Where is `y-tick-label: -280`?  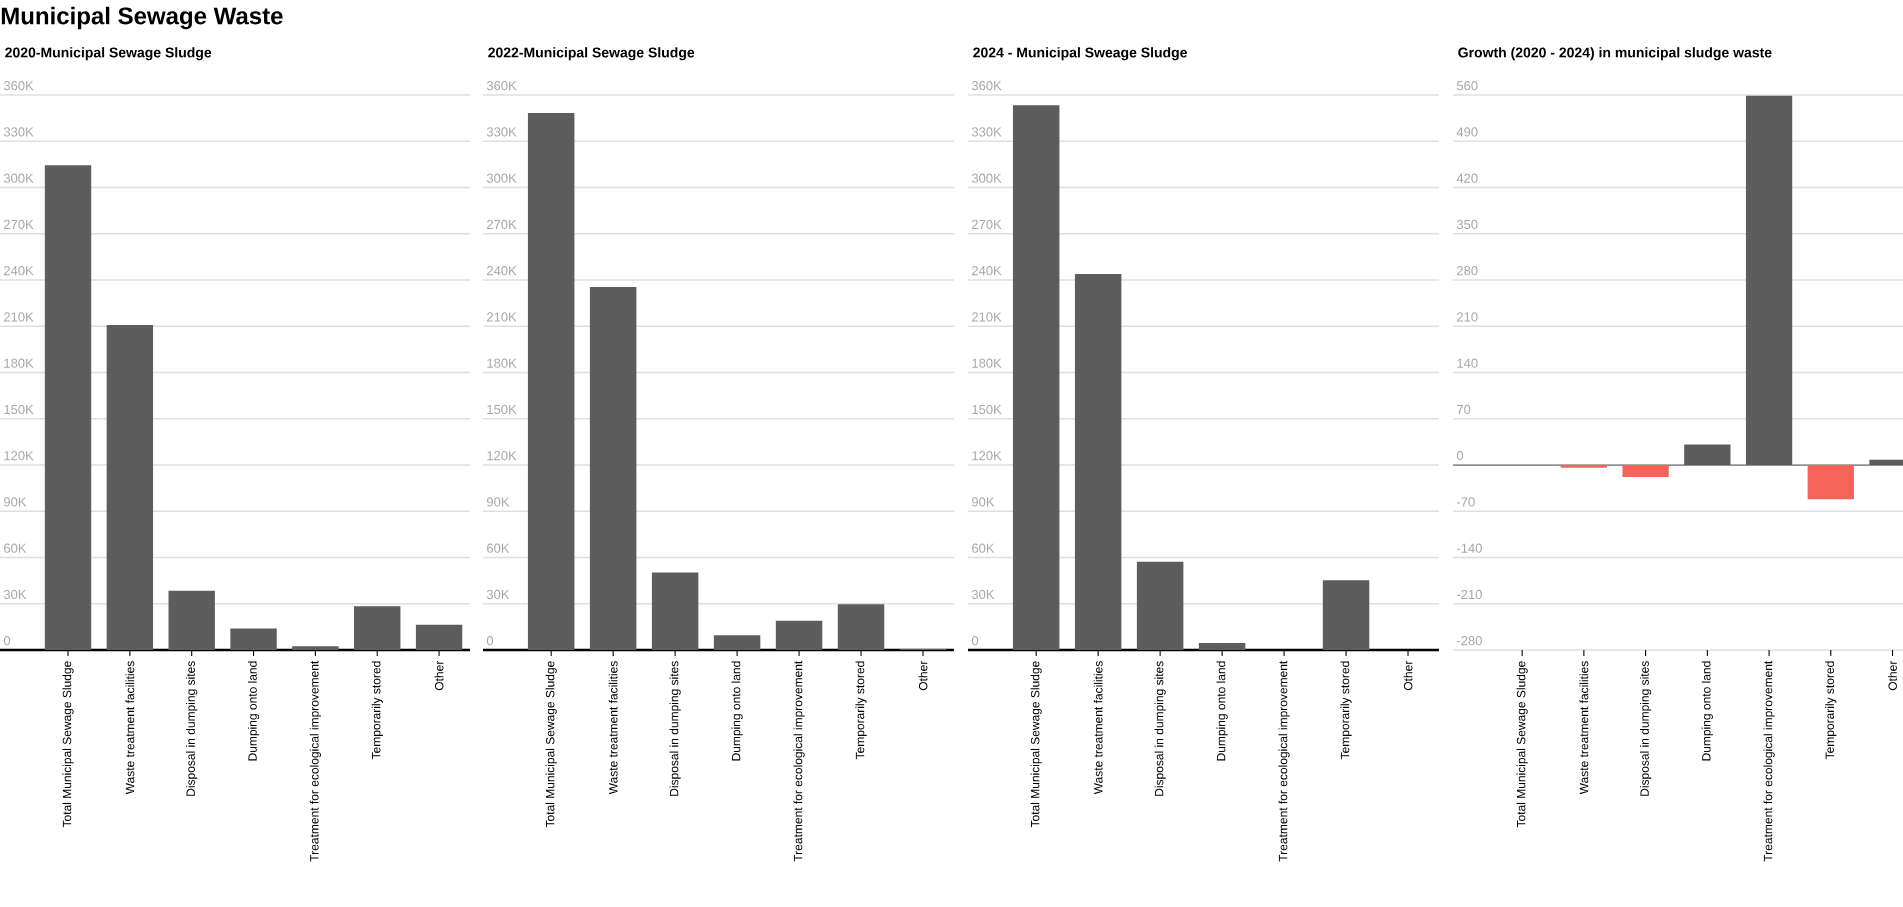 y-tick-label: -280 is located at coordinates (1469, 641).